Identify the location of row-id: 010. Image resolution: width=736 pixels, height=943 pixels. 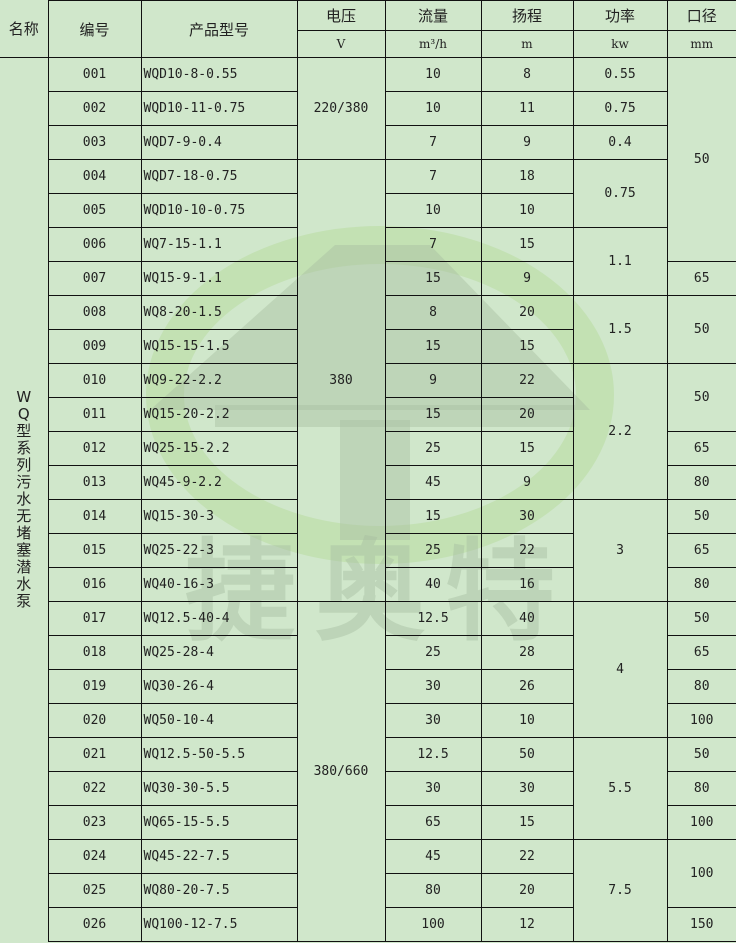
(94, 380).